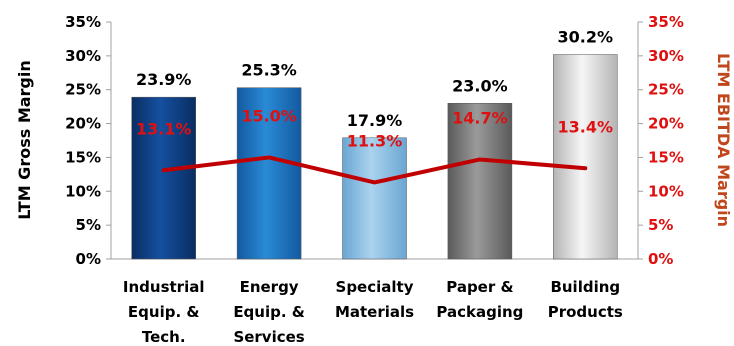 The width and height of the screenshot is (734, 346). What do you see at coordinates (83, 191) in the screenshot?
I see `left-tick-label: 10%` at bounding box center [83, 191].